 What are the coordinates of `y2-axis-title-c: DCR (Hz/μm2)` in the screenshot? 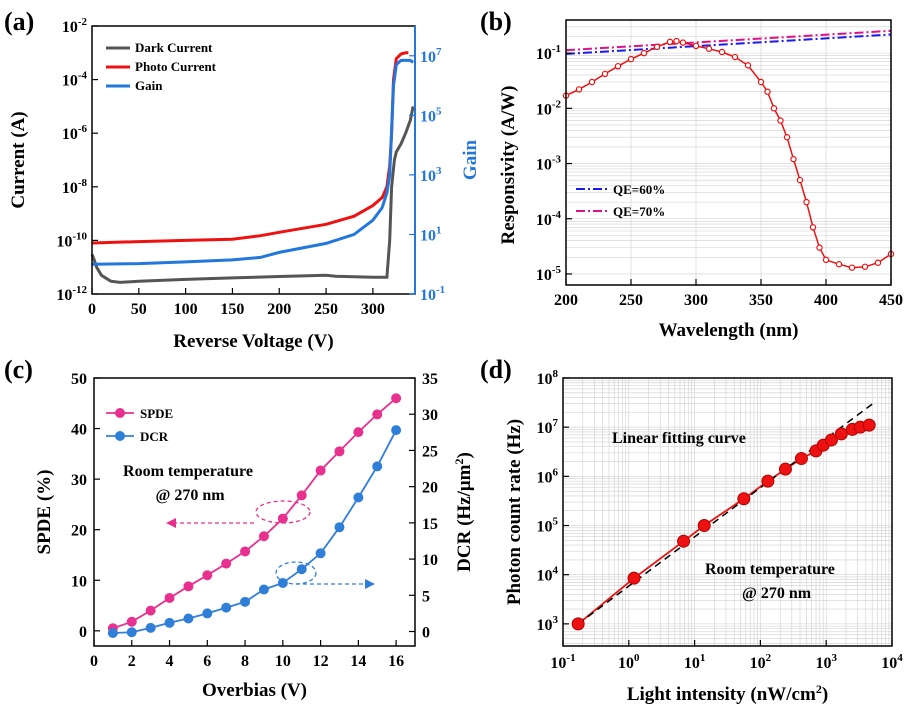 It's located at (463, 512).